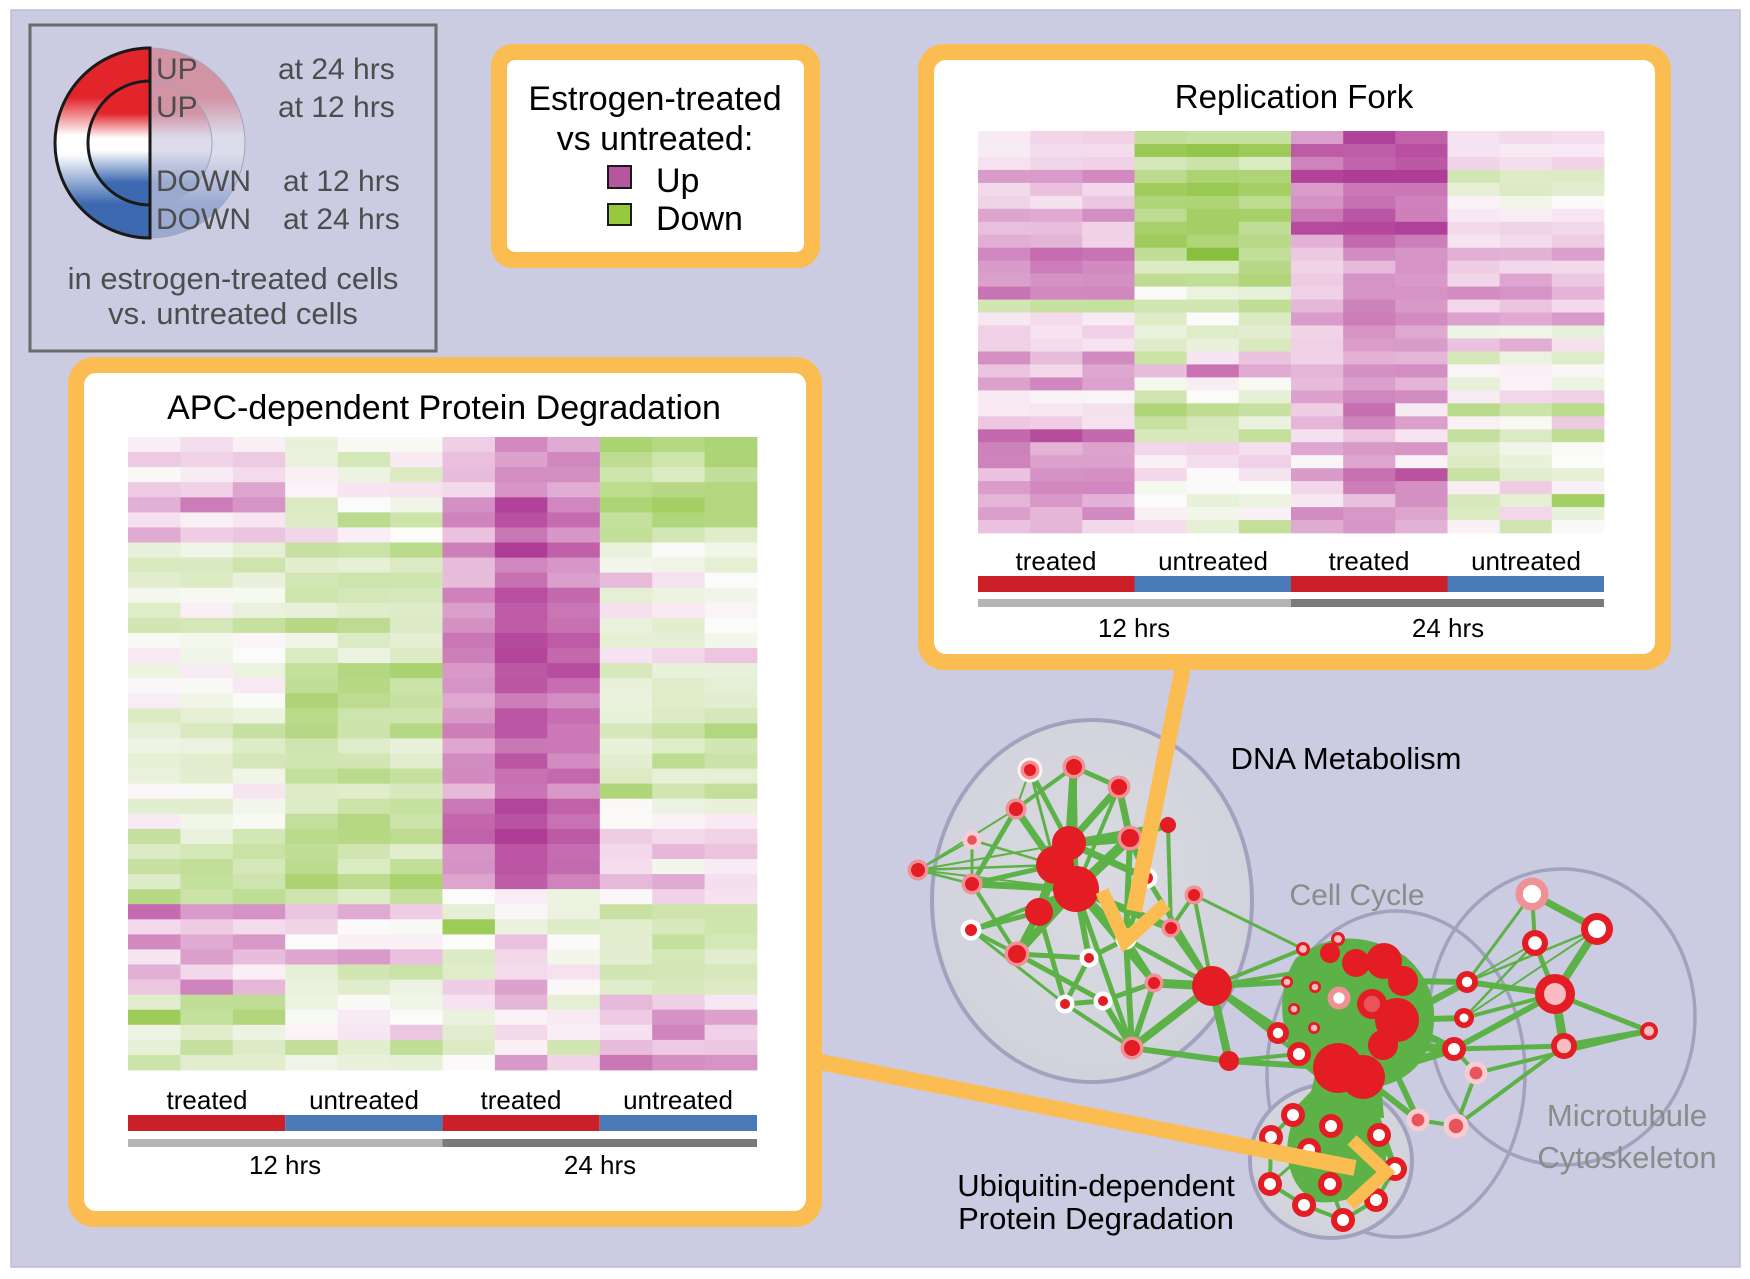 The width and height of the screenshot is (1750, 1279). What do you see at coordinates (677, 181) in the screenshot?
I see `svg-text: Up` at bounding box center [677, 181].